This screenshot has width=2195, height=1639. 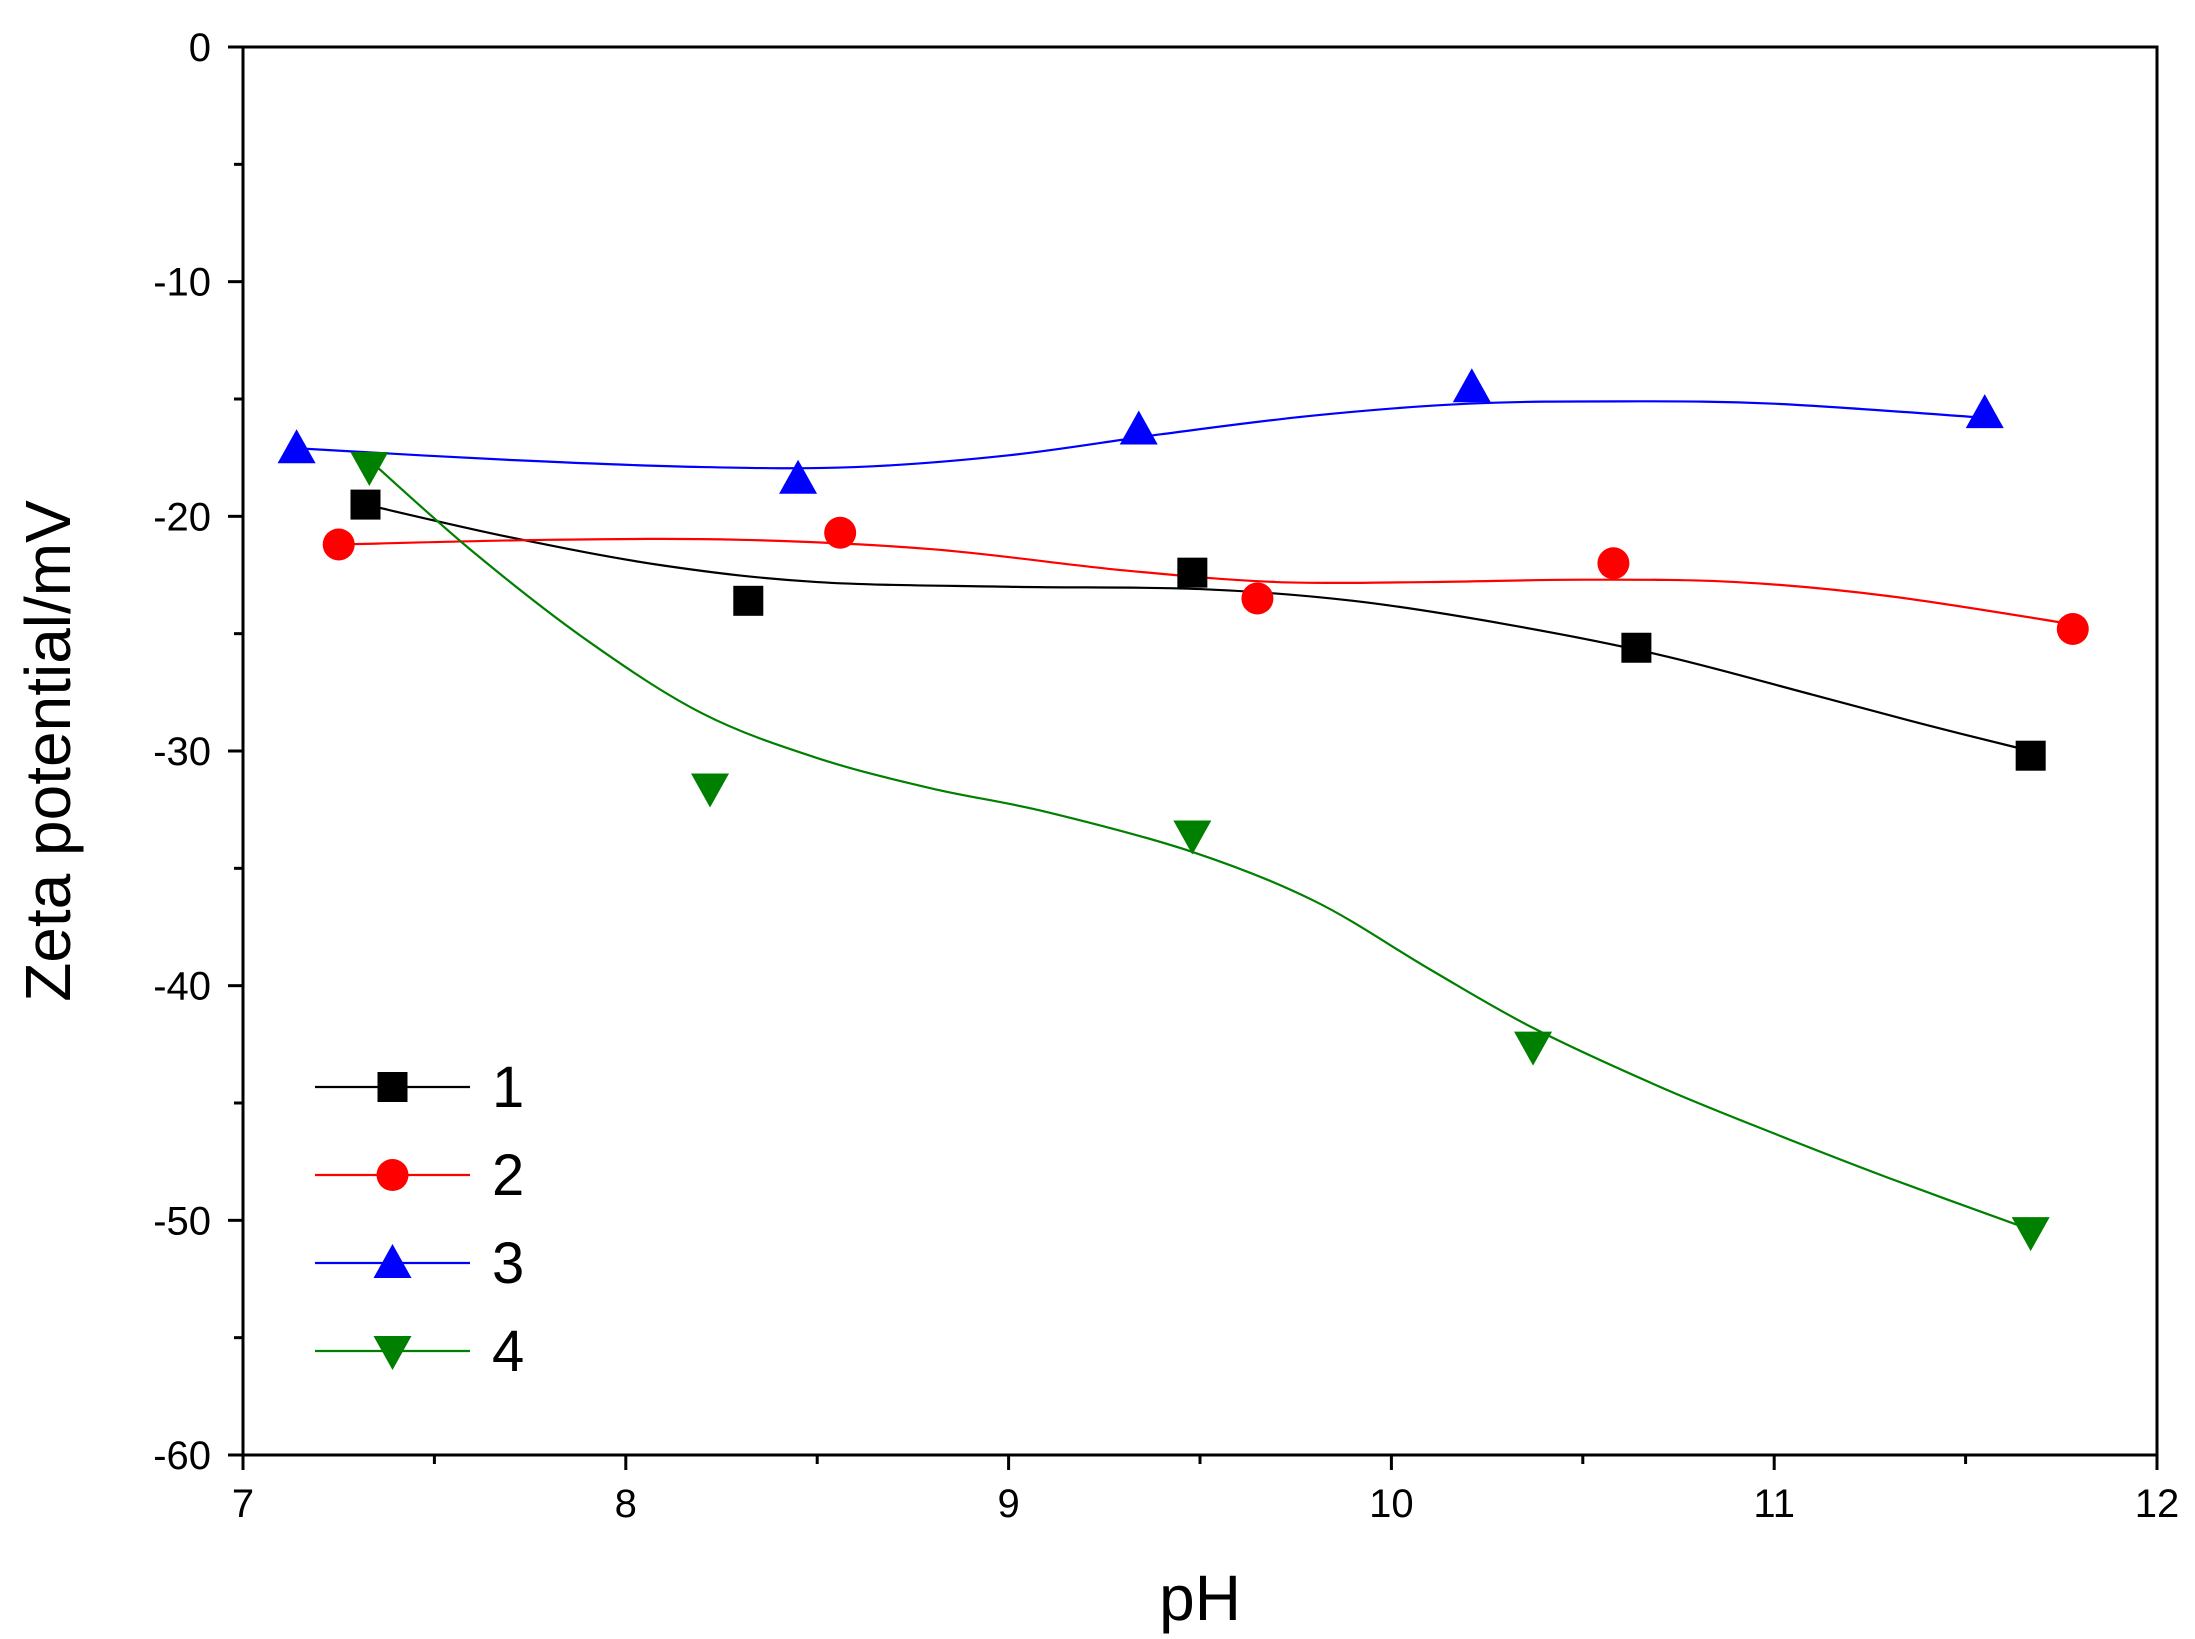 What do you see at coordinates (1008, 1504) in the screenshot?
I see `x-tick-label: 9` at bounding box center [1008, 1504].